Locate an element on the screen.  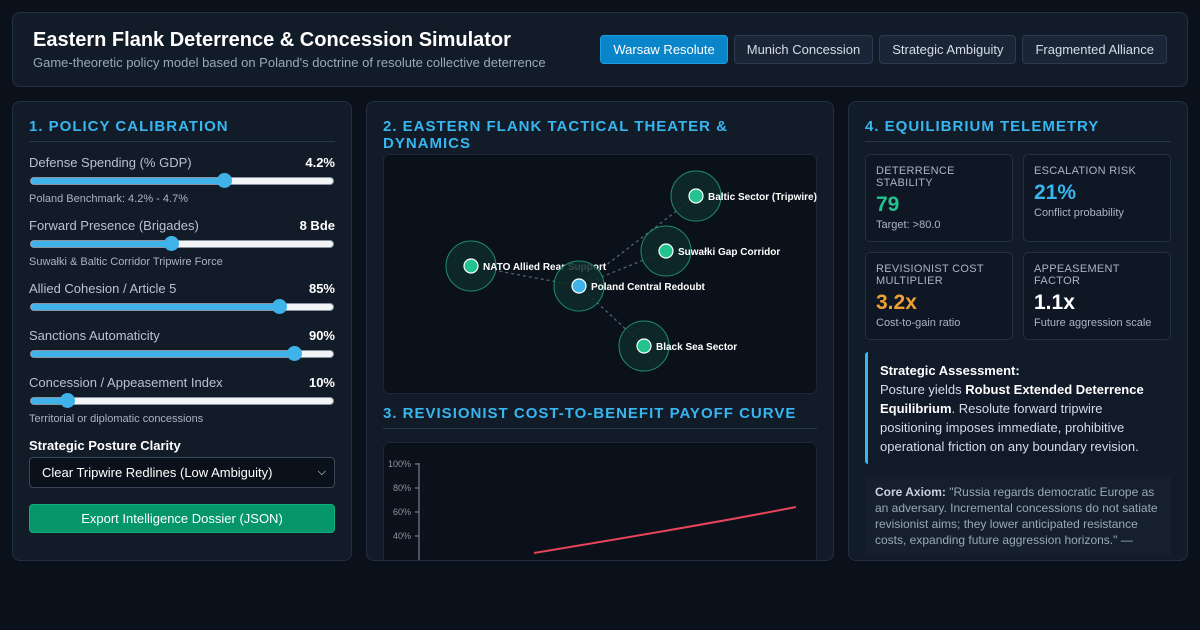
node-nato-rear: NATO Allied Rear Support is located at coordinates (526, 266).